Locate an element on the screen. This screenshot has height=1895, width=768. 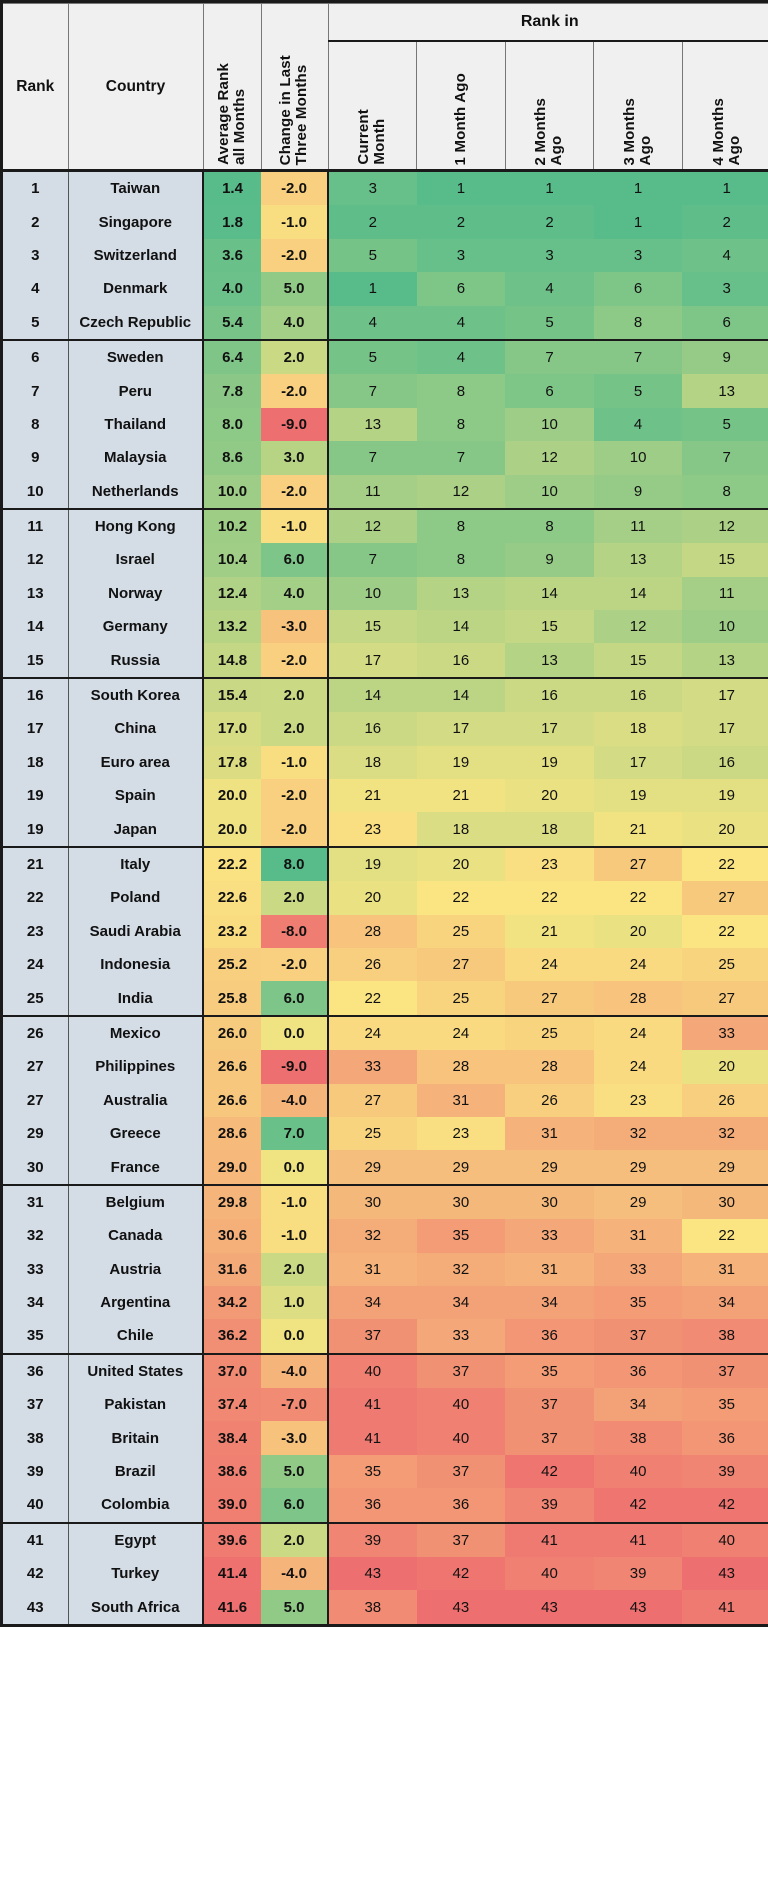
table-row: 13 Norway 12.4 4.0 10 13 14 14 11 is located at coordinates (385, 593).